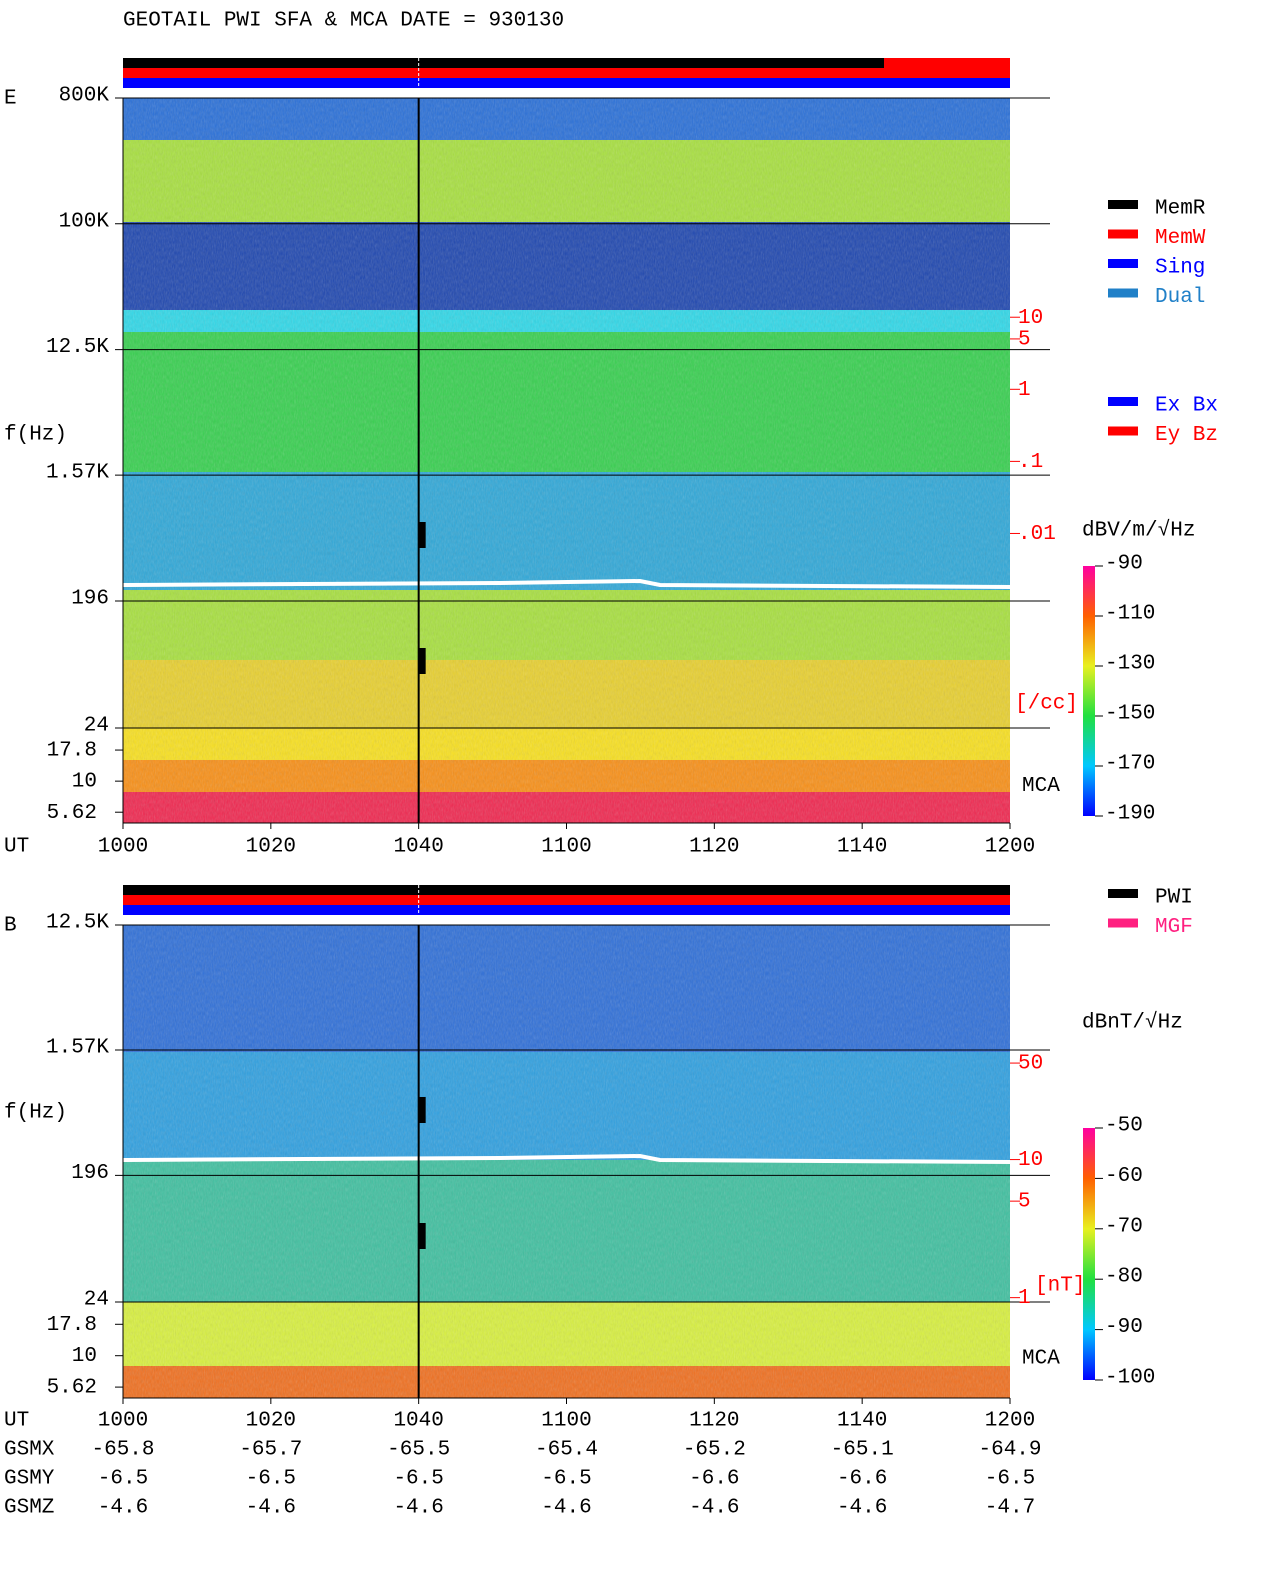  I want to click on x-tick-label: 1100, so click(566, 847).